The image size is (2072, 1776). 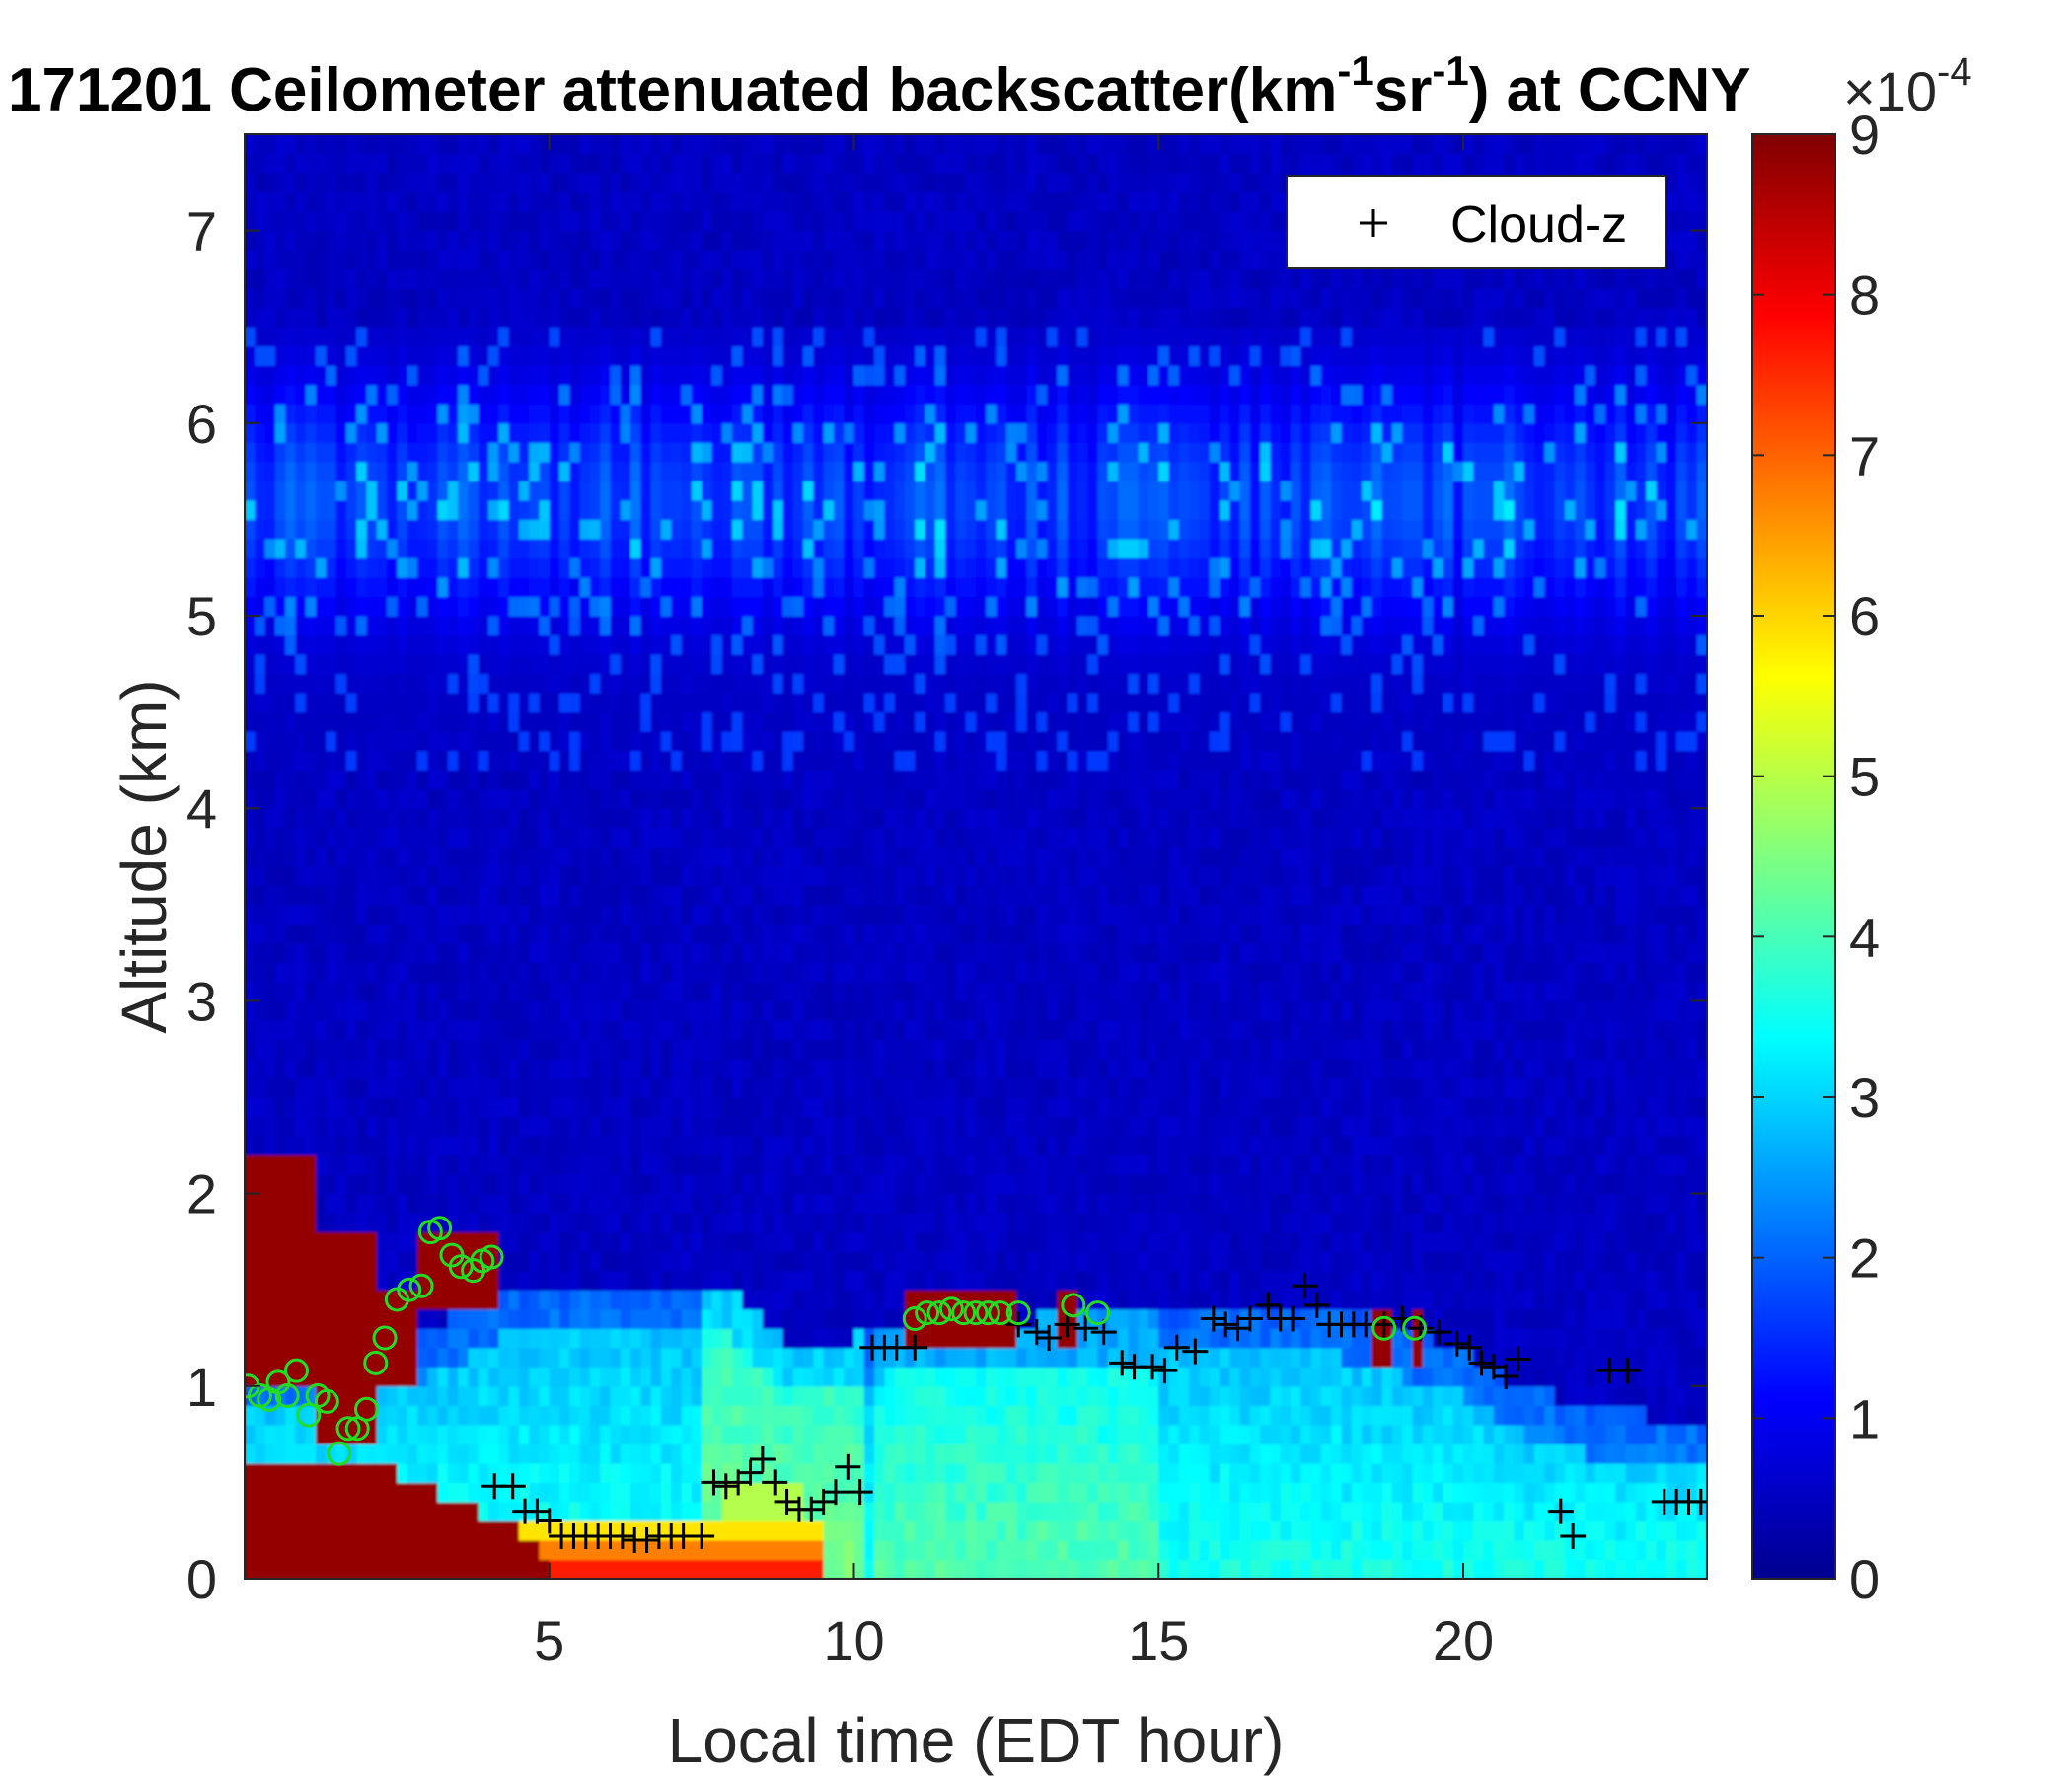 I want to click on legend-label-cloud-z: Cloud-z, so click(x=1539, y=225).